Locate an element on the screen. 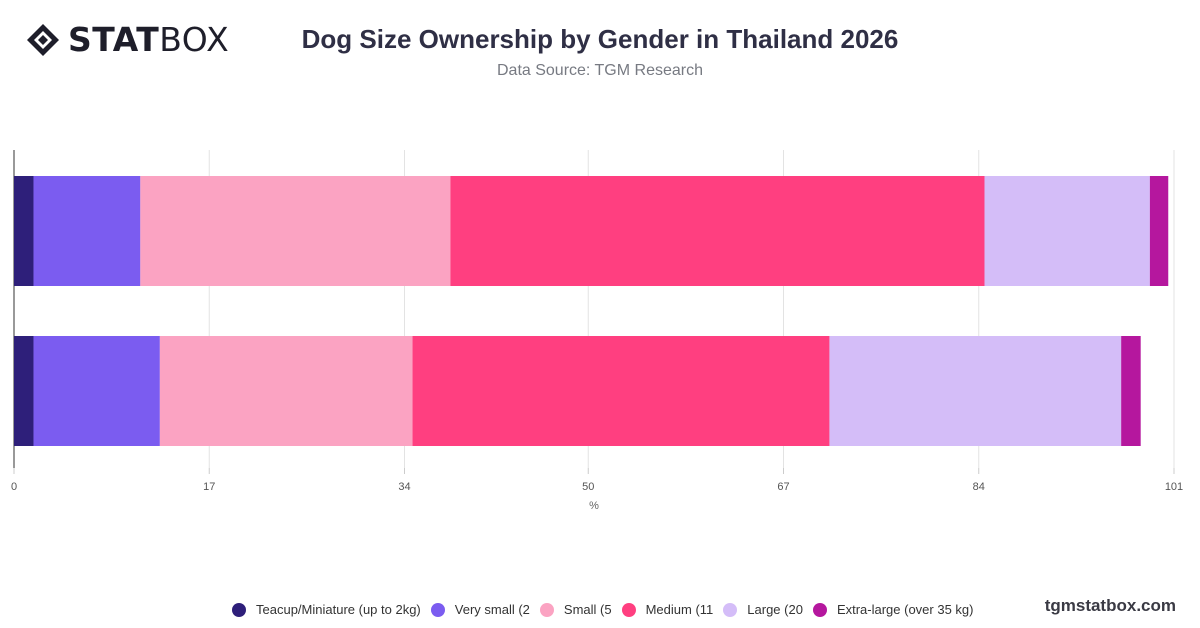 The image size is (1200, 628). x-axis-title: % is located at coordinates (594, 506).